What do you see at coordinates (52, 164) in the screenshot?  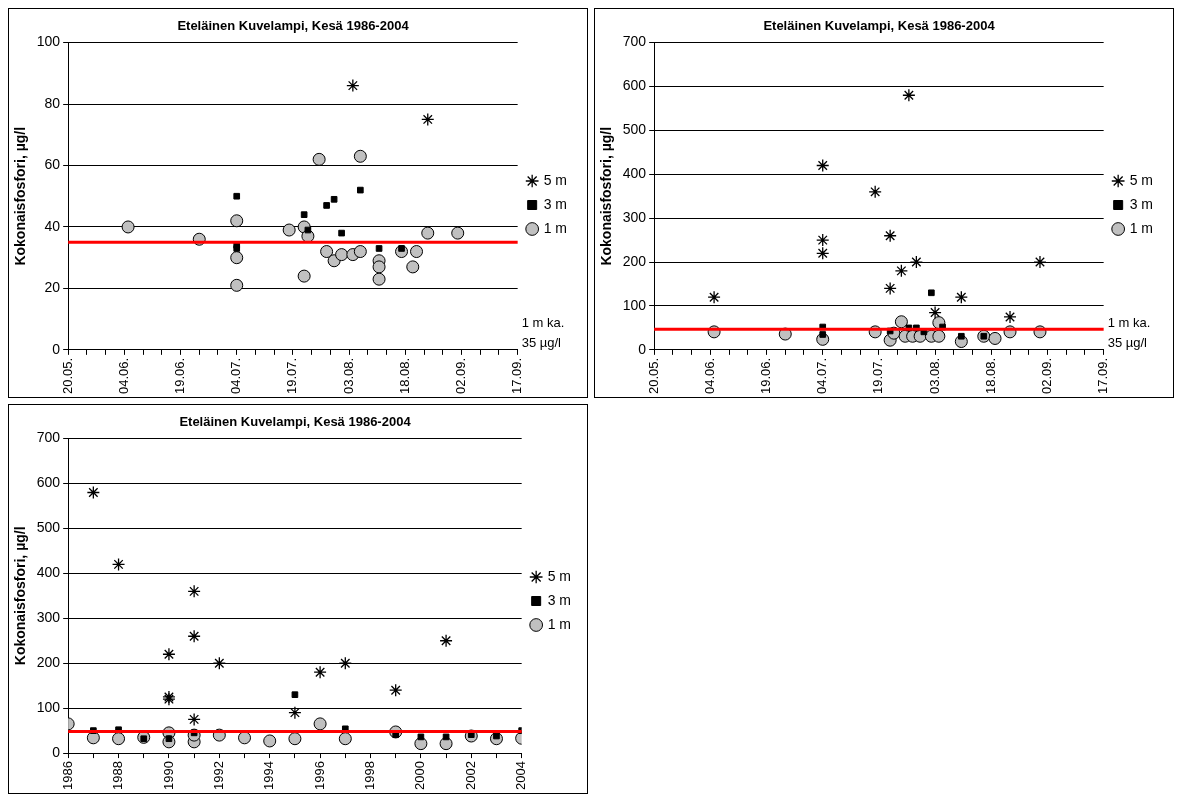 I see `y-tick-label: 60` at bounding box center [52, 164].